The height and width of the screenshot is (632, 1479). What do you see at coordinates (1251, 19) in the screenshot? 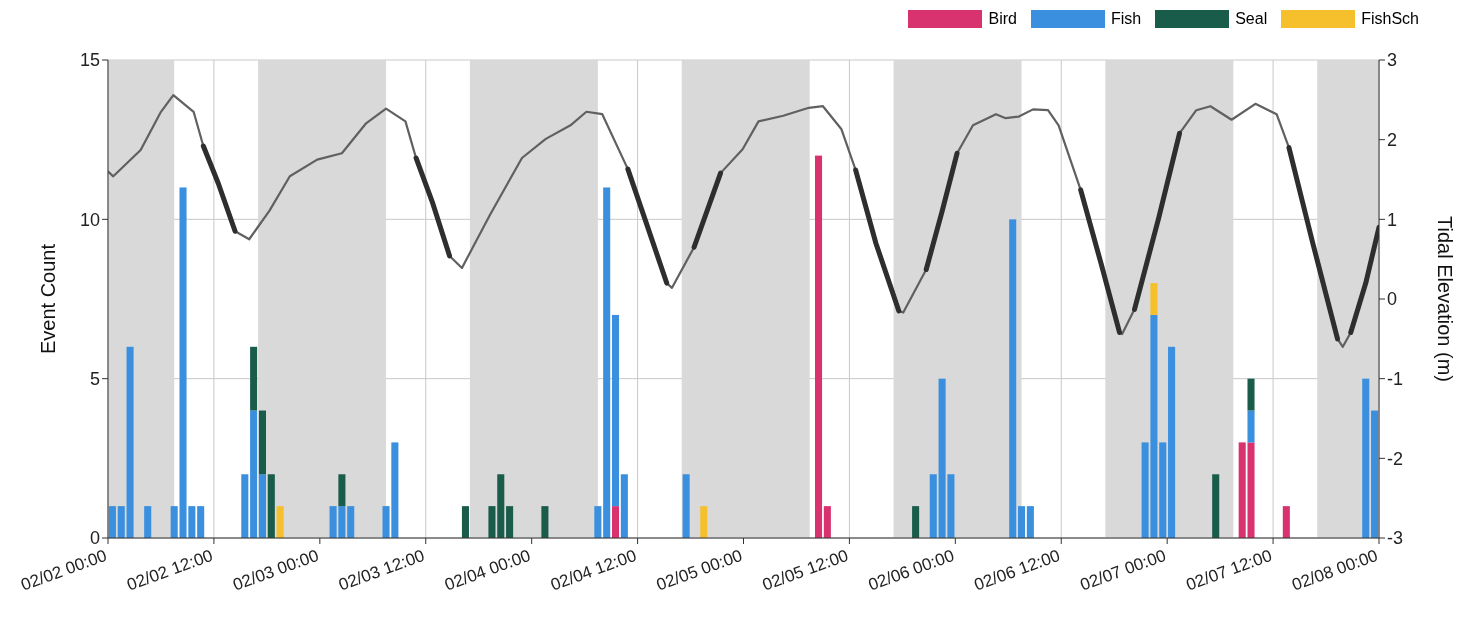
I see `legend-label: Seal` at bounding box center [1251, 19].